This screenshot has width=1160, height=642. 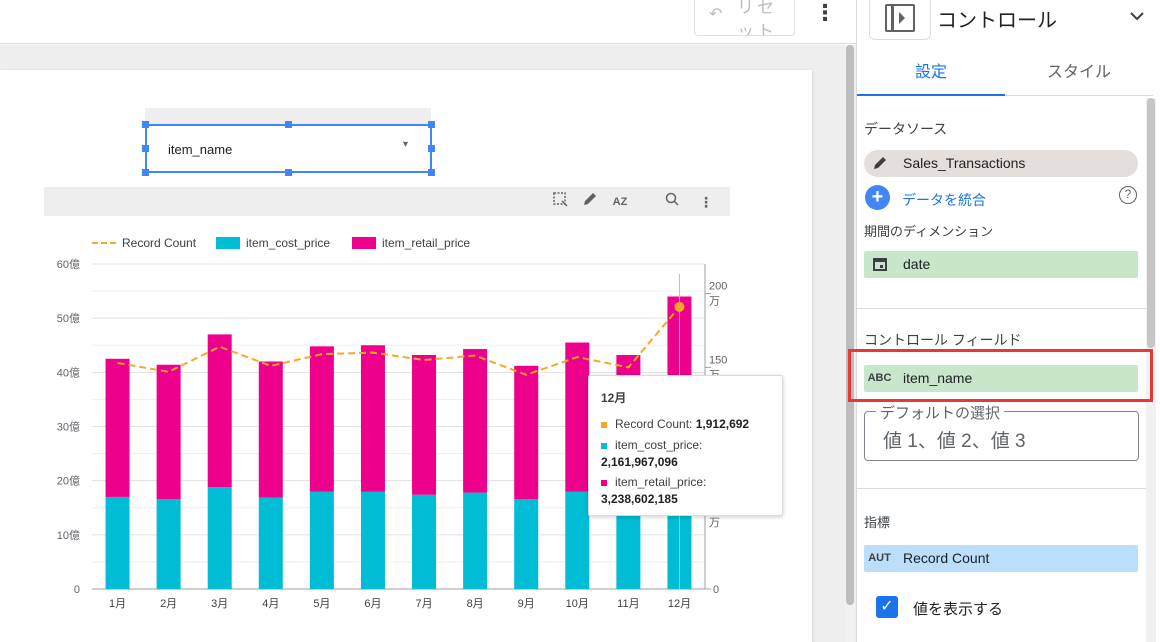 I want to click on x-tick-label: 9月, so click(x=526, y=604).